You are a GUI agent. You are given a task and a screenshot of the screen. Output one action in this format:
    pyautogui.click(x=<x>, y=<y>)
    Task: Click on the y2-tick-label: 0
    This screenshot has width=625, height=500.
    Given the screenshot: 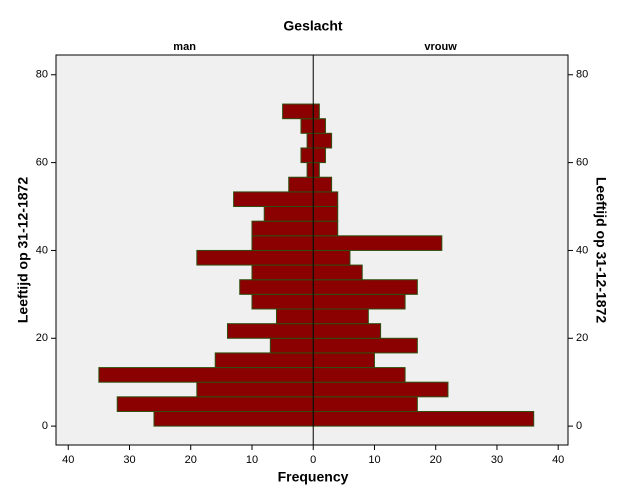 What is the action you would take?
    pyautogui.click(x=579, y=426)
    